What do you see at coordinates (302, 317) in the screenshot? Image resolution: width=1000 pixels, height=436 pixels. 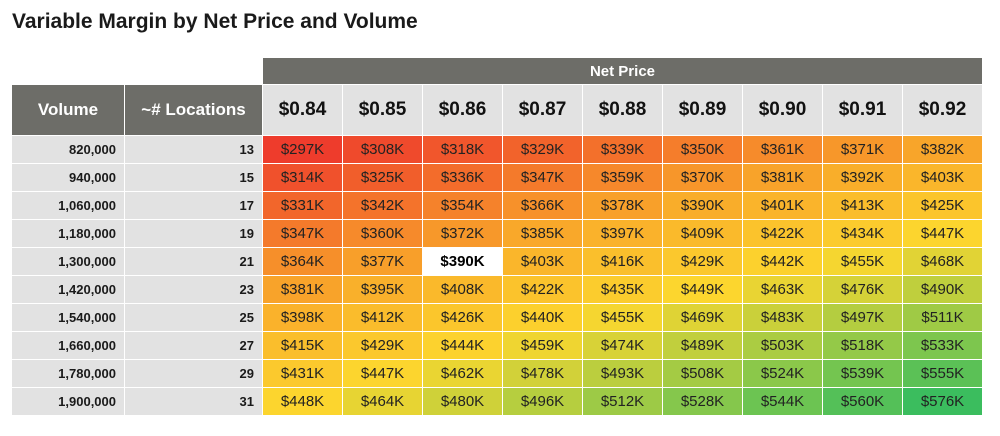 I see `margin-cell: $398K` at bounding box center [302, 317].